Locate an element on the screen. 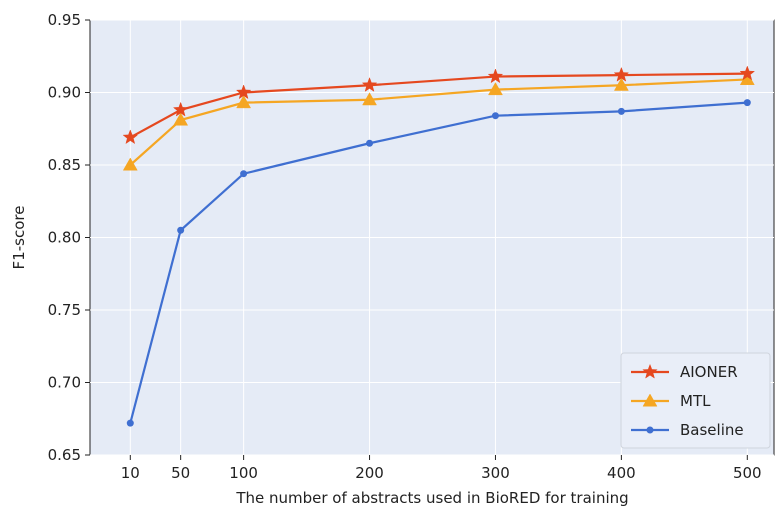 The width and height of the screenshot is (775, 510). y-tick-label: 0.85 is located at coordinates (64, 165).